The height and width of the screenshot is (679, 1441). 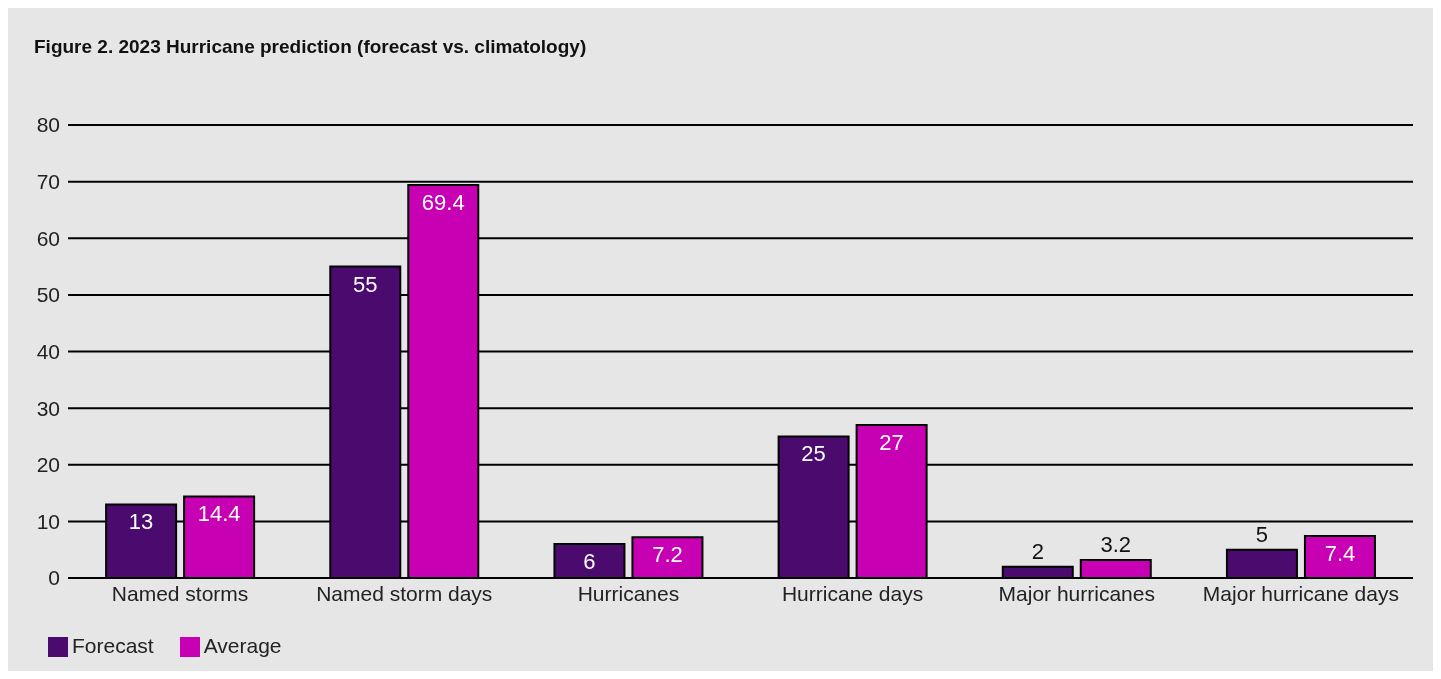 I want to click on data-label: 14.4, so click(x=219, y=514).